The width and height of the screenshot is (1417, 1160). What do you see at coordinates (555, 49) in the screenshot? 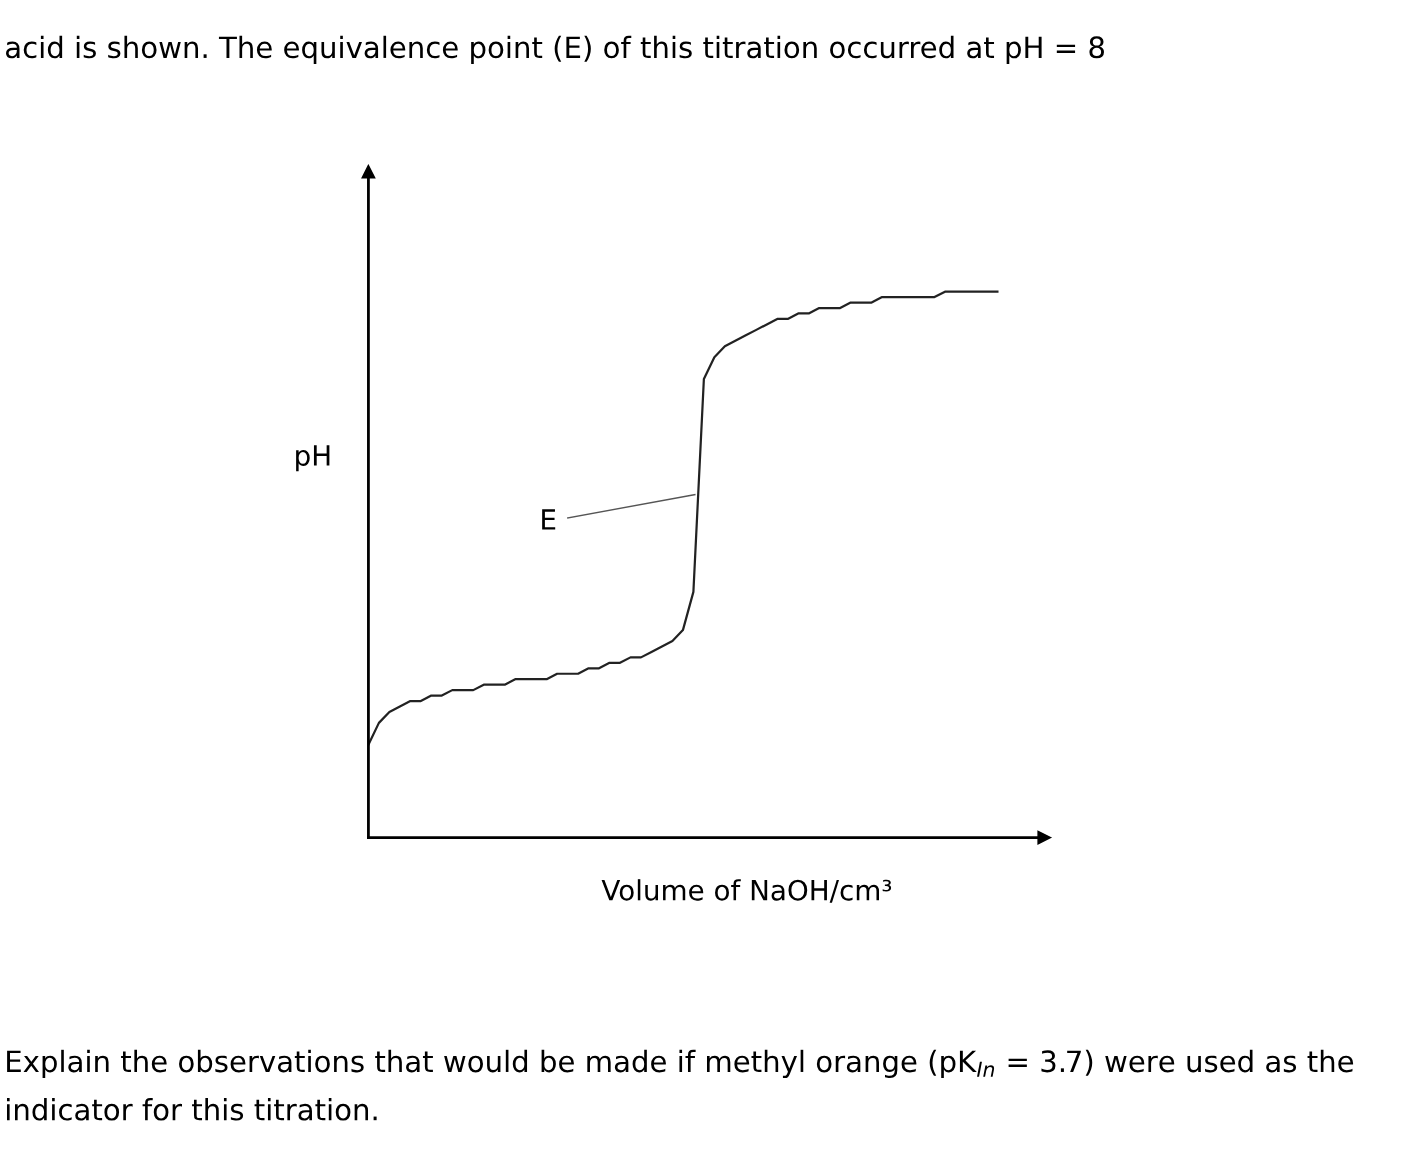
I see `chart-title: acid is shown. The equivalence point (E) of this titration occurred at pH = 8` at bounding box center [555, 49].